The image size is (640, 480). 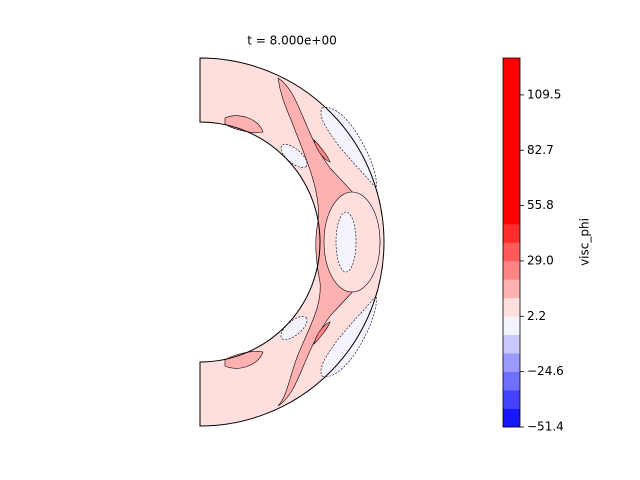 What do you see at coordinates (291, 41) in the screenshot?
I see `chart-title: t = 8.000e+00` at bounding box center [291, 41].